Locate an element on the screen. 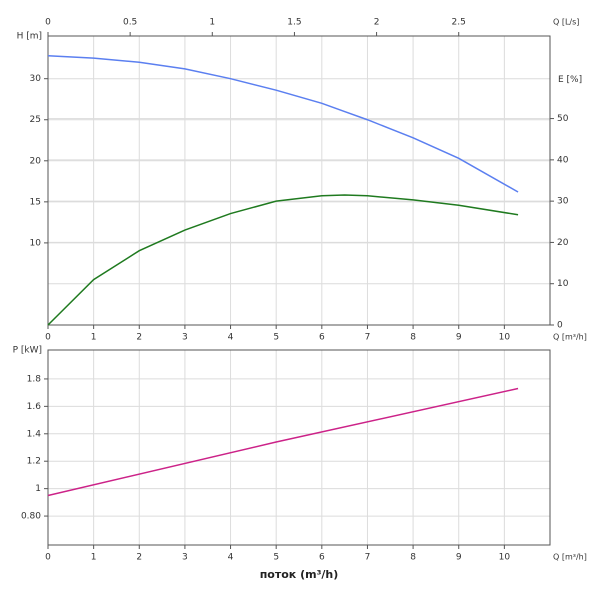 The width and height of the screenshot is (600, 600). x2-tick-label: 1.5 is located at coordinates (294, 23).